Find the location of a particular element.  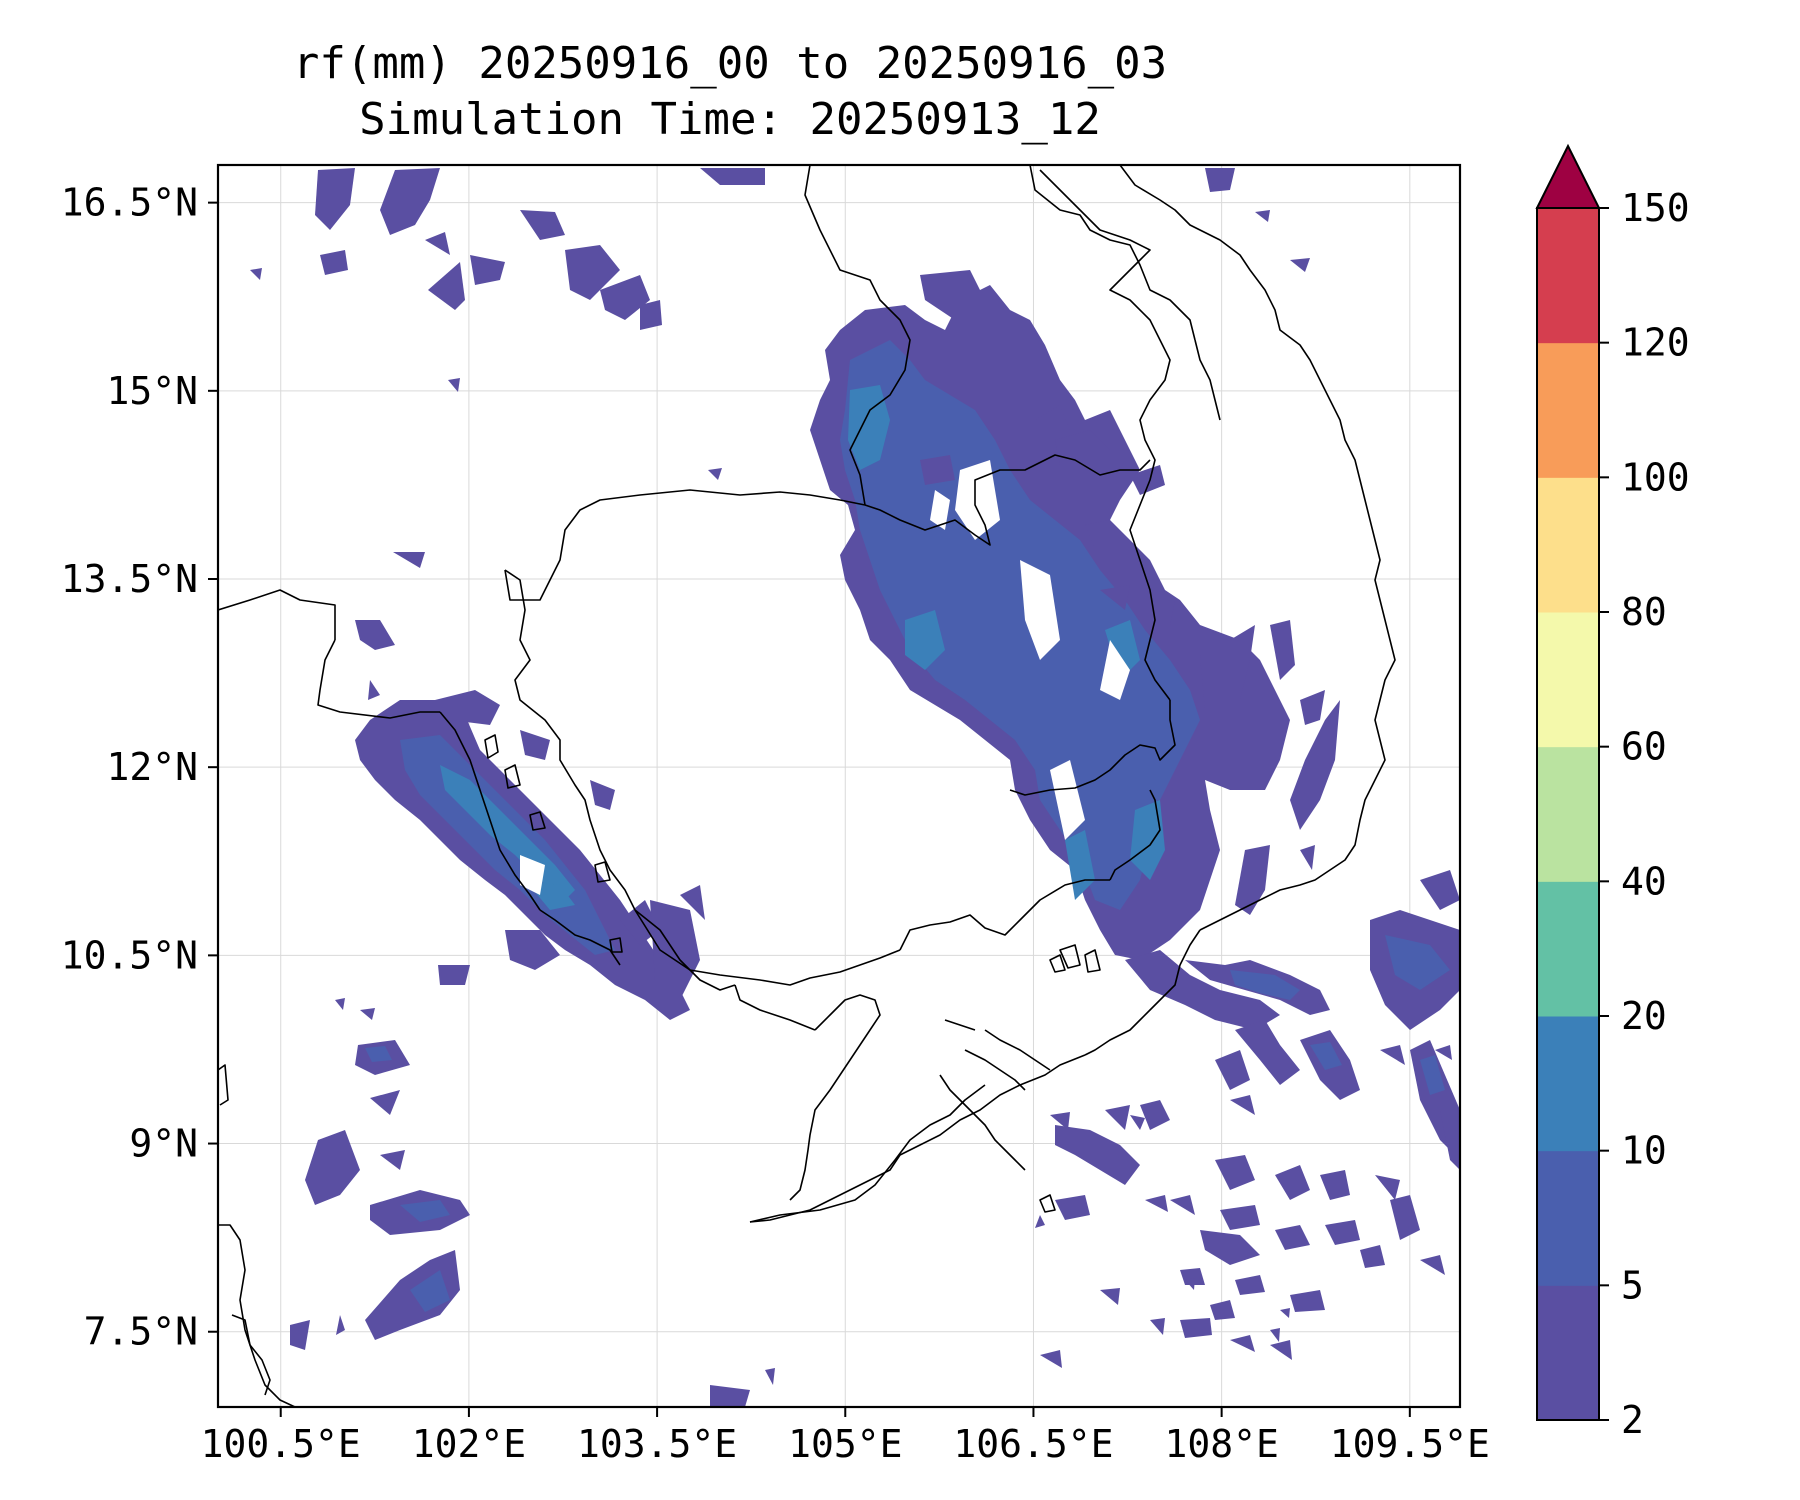

rain-cells-northeast is located at coordinates (1047, 447).